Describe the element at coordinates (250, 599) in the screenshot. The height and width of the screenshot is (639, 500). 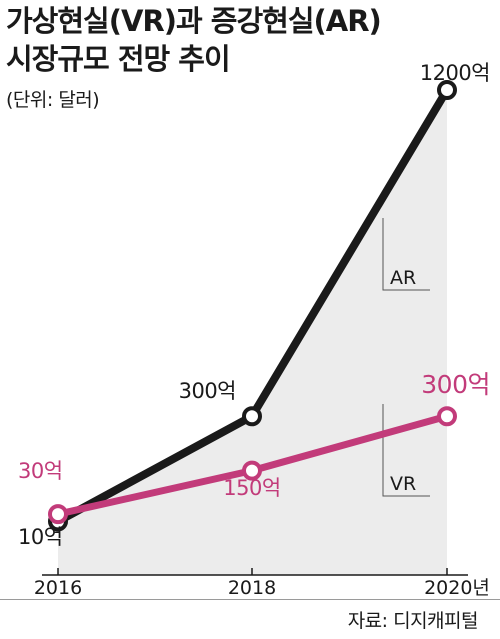
I see `source-divider` at that location.